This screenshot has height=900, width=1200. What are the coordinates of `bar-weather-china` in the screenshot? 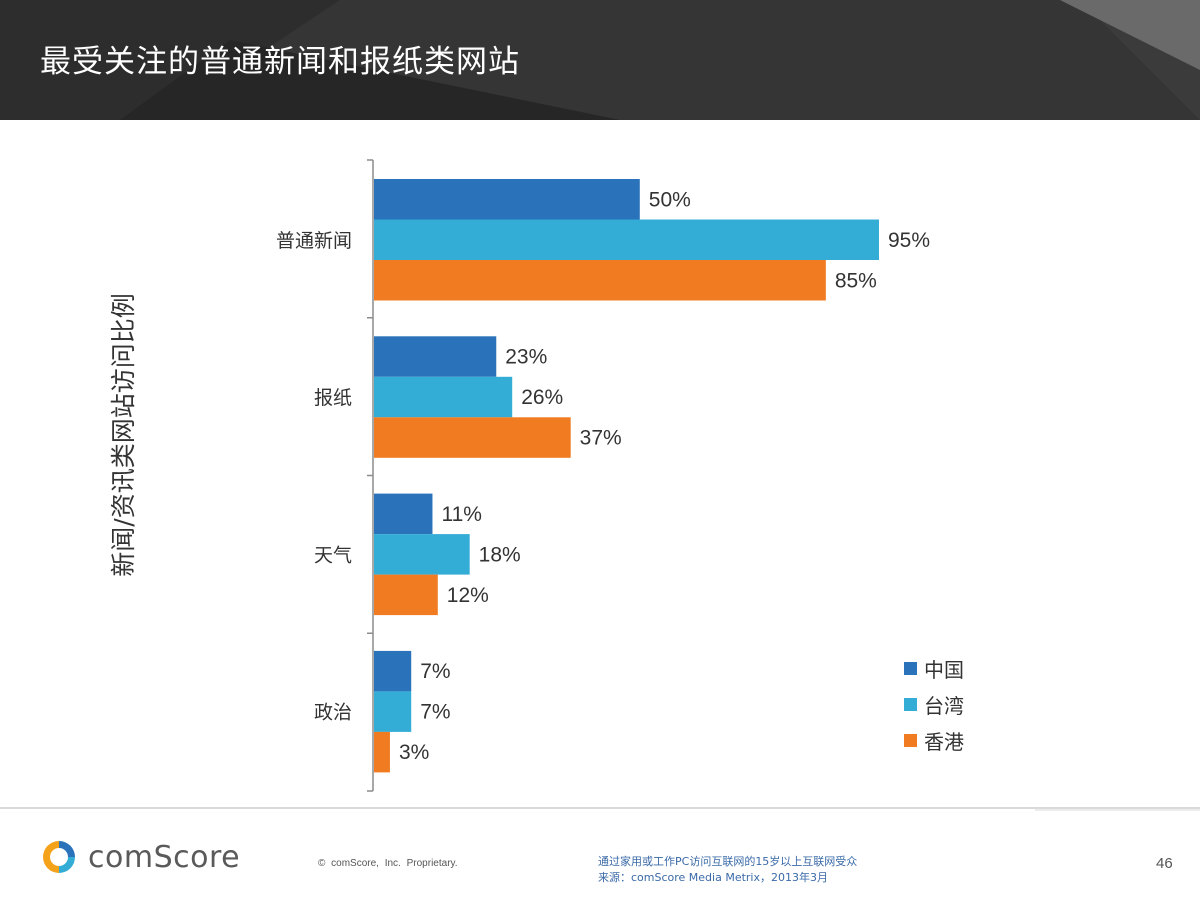 It's located at (403, 514).